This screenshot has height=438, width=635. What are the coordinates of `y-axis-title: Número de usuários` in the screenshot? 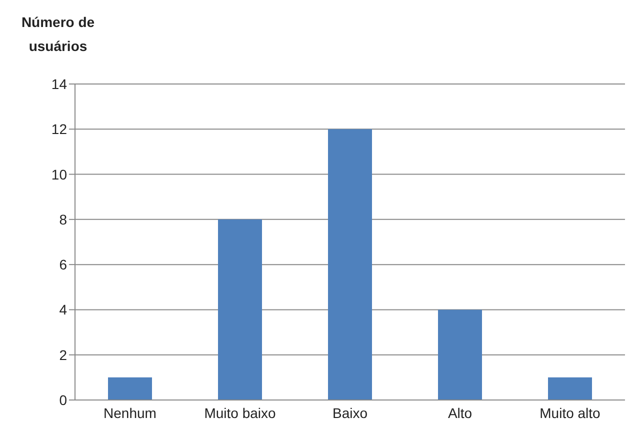 It's located at (58, 34).